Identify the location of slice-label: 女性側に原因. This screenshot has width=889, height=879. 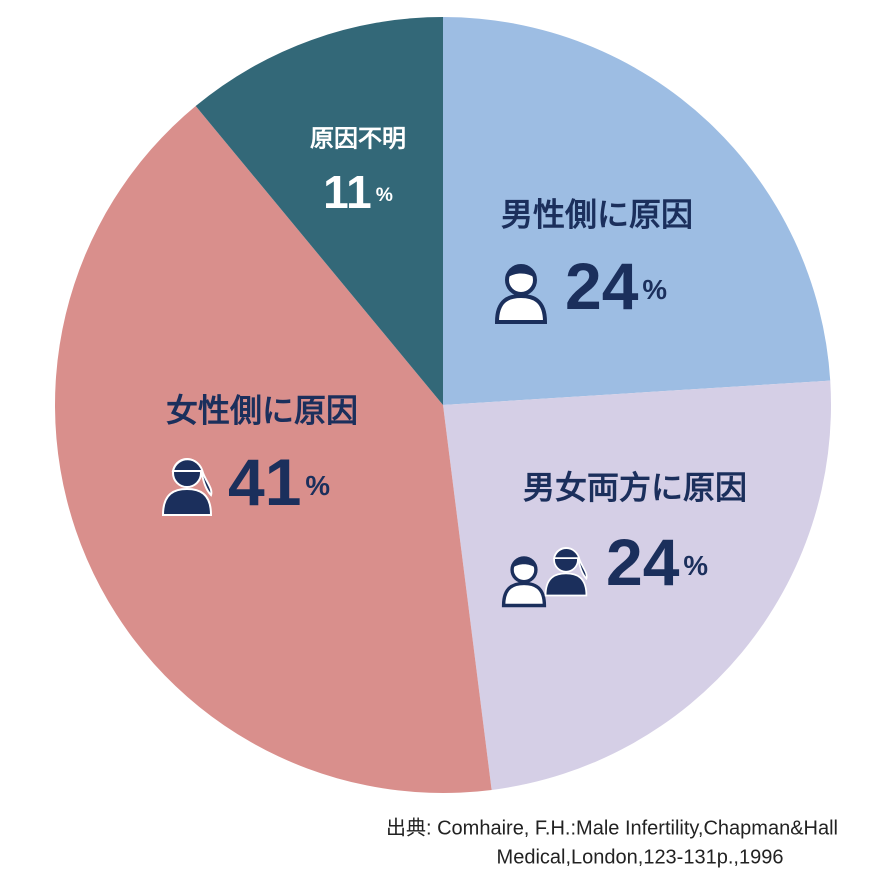
(262, 410).